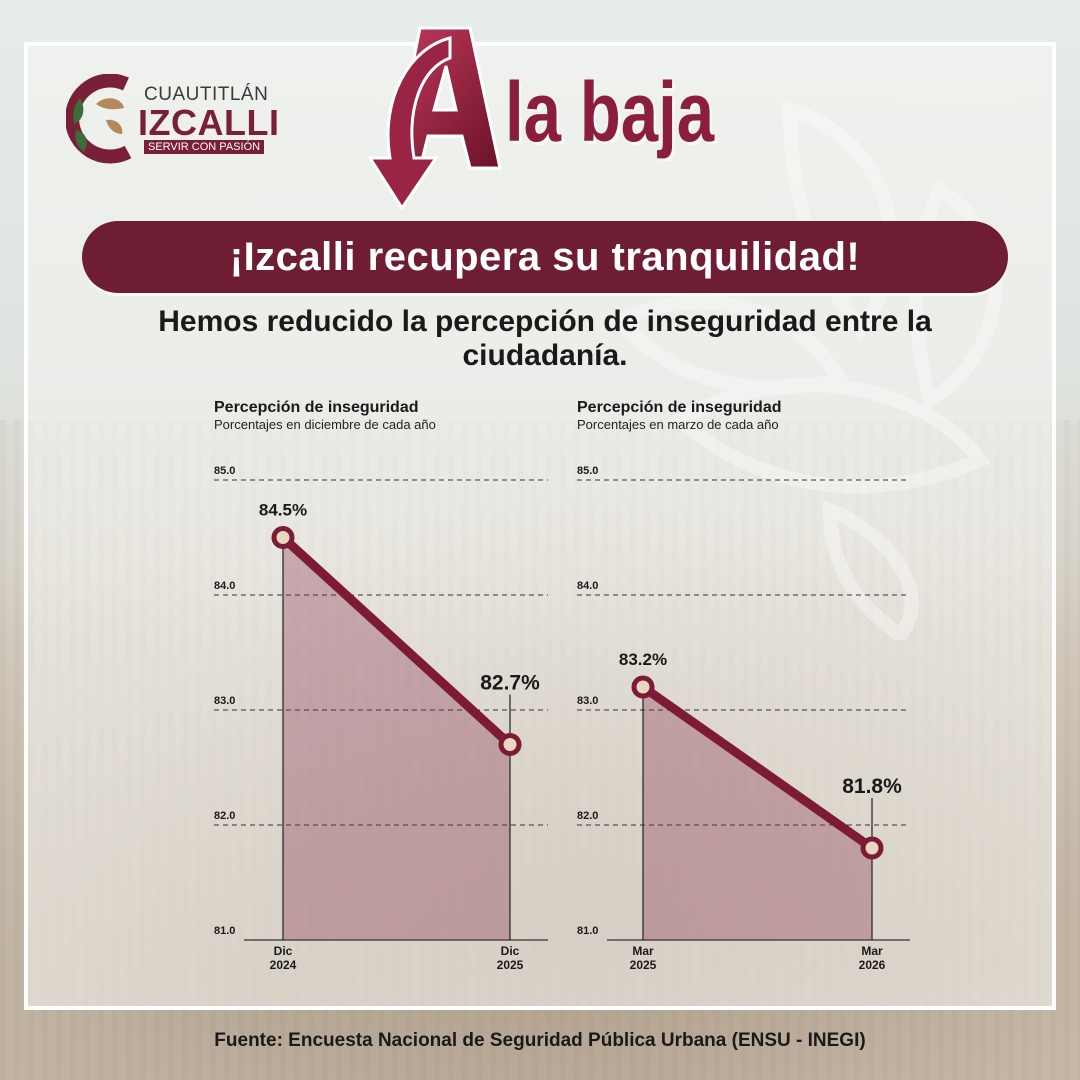  I want to click on logo-slogan-text: SERVIR CON PASIÓN, so click(204, 147).